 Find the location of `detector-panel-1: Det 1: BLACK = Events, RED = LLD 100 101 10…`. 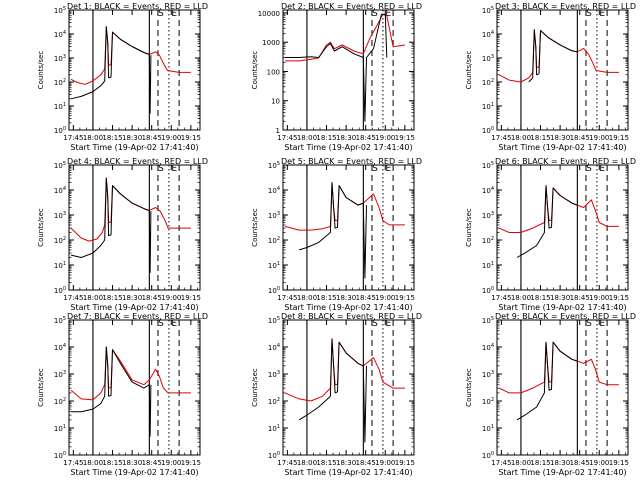

detector-panel-1: Det 1: BLACK = Events, RED = LLD 100 101 10… is located at coordinates (122, 77).